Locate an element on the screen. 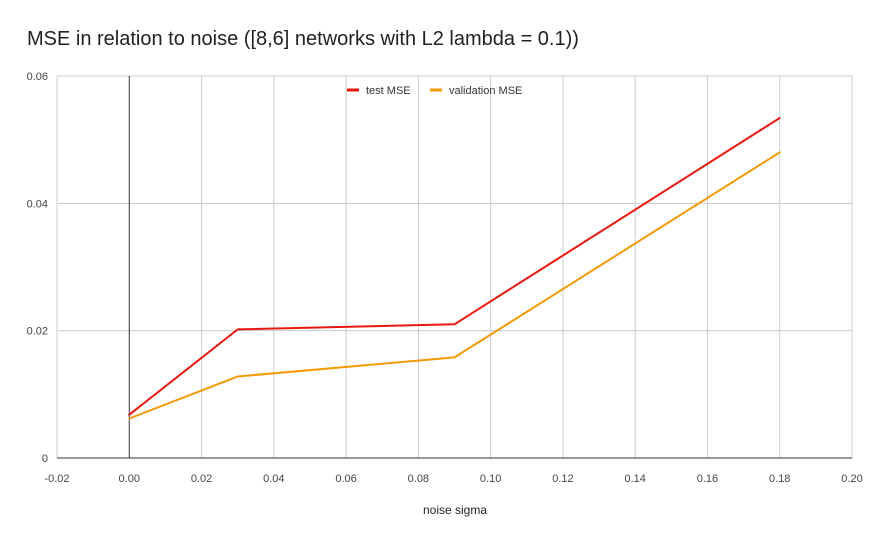  x-tick-label: 0.04 is located at coordinates (273, 479).